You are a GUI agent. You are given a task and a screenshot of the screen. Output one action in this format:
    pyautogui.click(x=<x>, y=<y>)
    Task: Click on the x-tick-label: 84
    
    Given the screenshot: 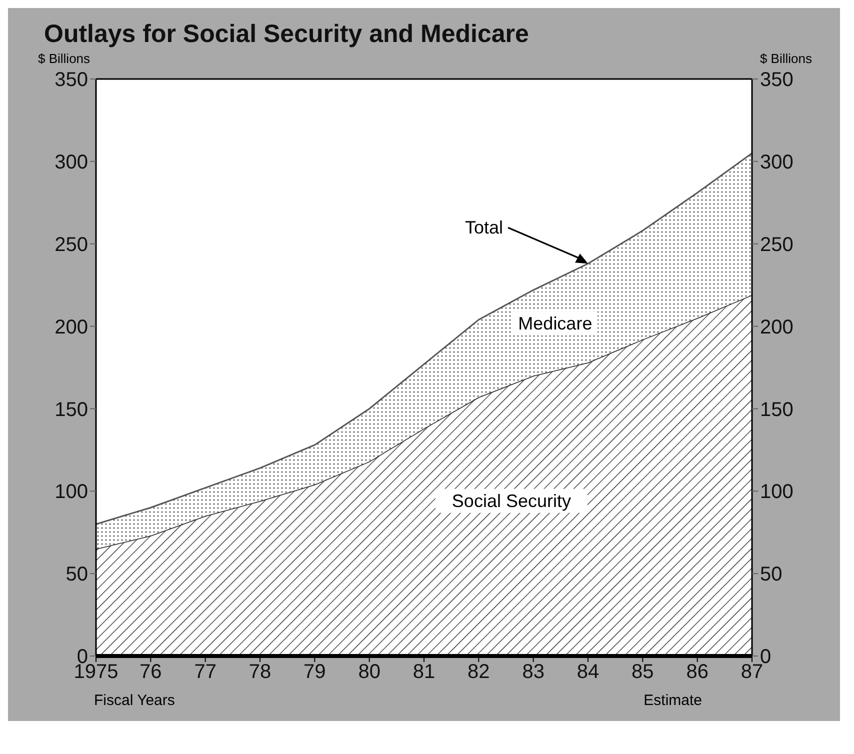 What is the action you would take?
    pyautogui.click(x=588, y=672)
    